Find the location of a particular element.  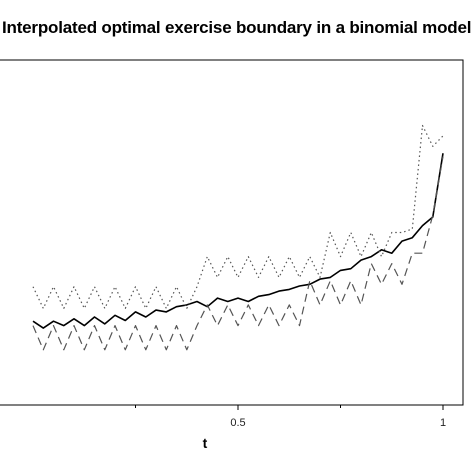

tick-layer: 0.5 1 is located at coordinates (290, 417).